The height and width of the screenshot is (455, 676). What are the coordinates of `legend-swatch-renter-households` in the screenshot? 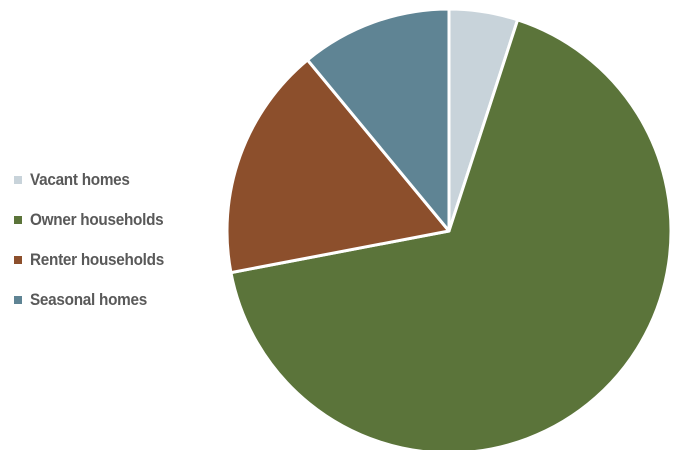 It's located at (18, 260).